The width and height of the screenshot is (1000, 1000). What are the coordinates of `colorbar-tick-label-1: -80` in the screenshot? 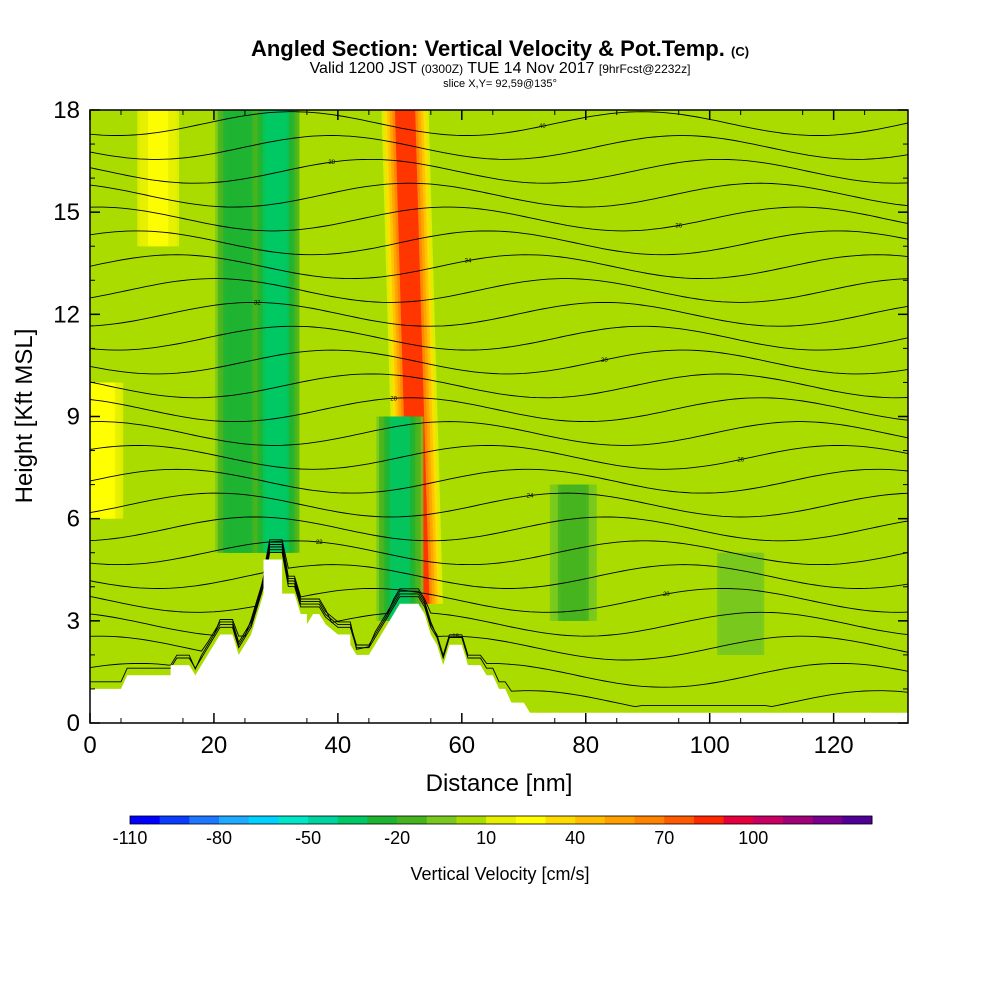 It's located at (219, 838).